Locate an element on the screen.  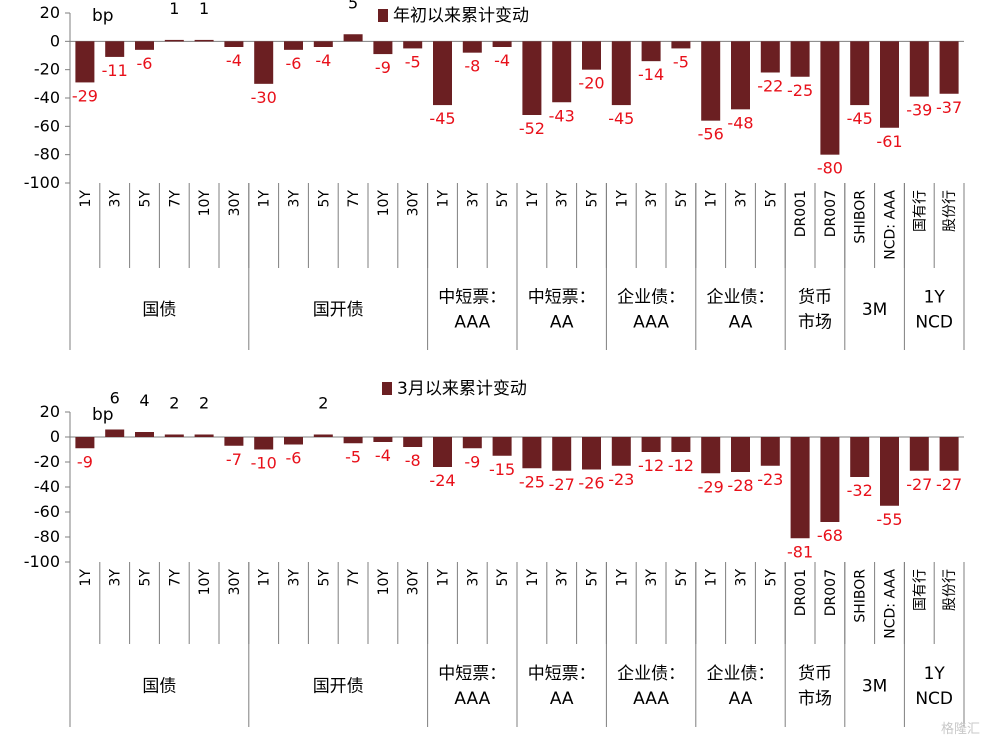
data-label: -25 is located at coordinates (800, 90).